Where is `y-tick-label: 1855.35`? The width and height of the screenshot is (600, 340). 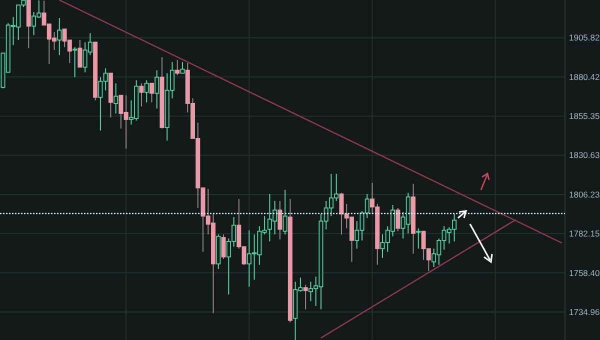
y-tick-label: 1855.35 is located at coordinates (584, 116).